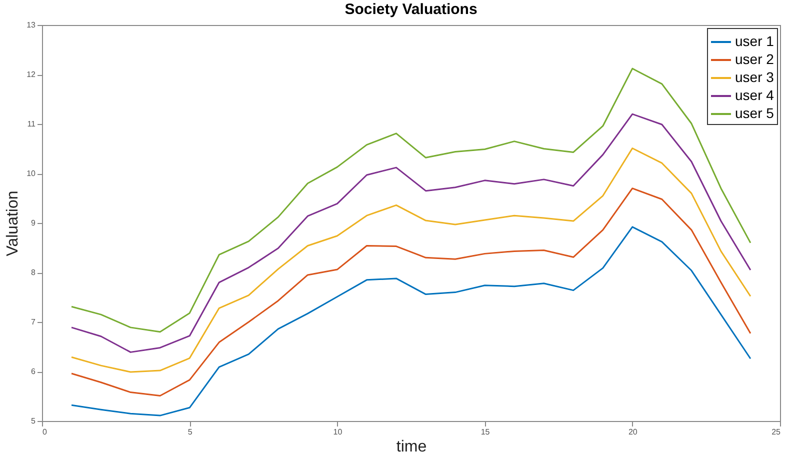 This screenshot has width=792, height=459. I want to click on y-tick-label: 11, so click(31, 124).